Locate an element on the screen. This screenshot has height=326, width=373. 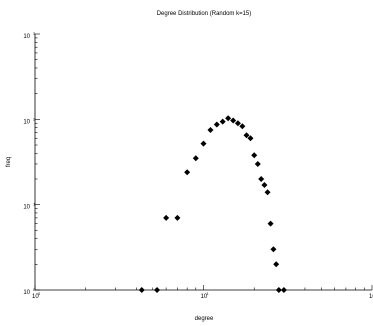
x-tick-label: 100 is located at coordinates (36, 295).